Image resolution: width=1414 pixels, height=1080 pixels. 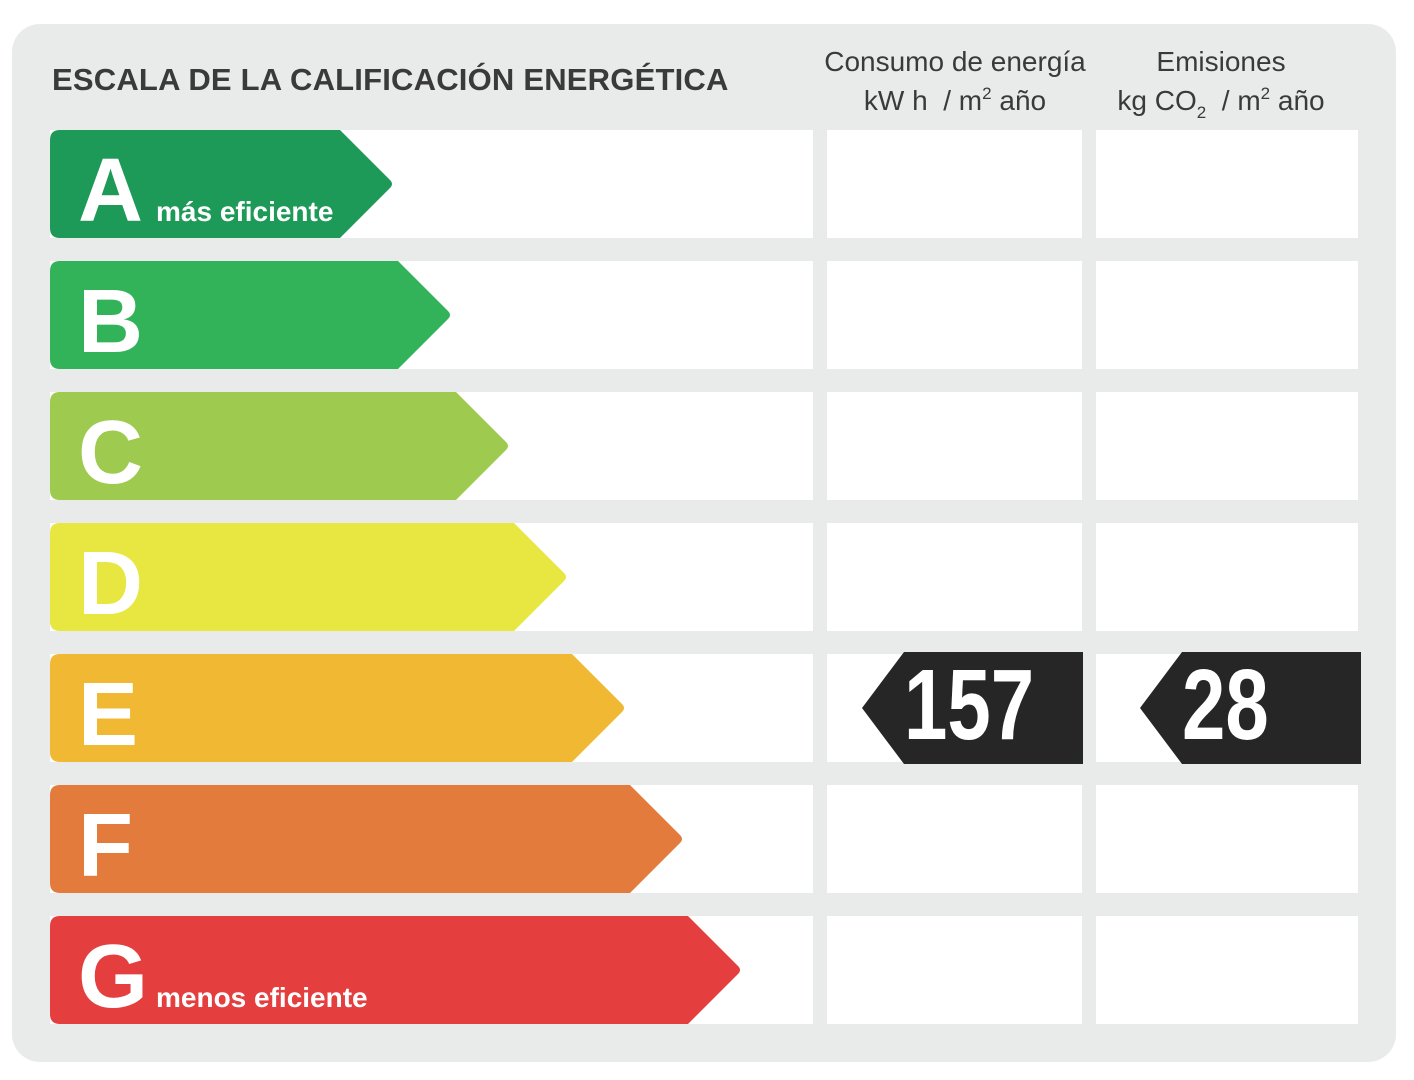 I want to click on consumption-cell-d, so click(x=954, y=577).